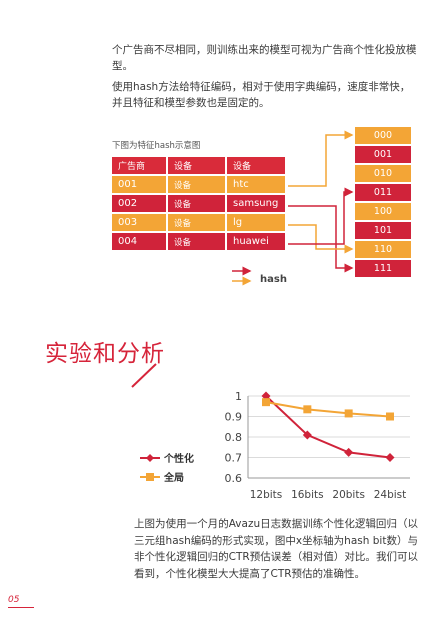  Describe the element at coordinates (178, 458) in the screenshot. I see `legend-label: 个性化` at that location.